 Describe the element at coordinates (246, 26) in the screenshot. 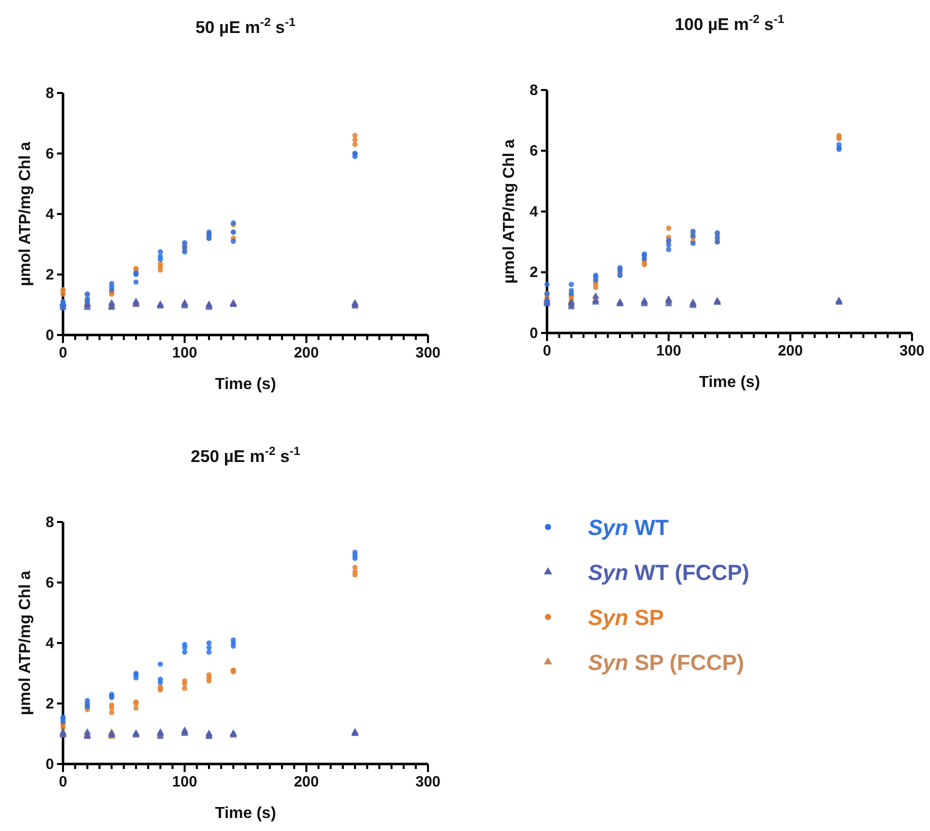

I see `chart-title: 50 µE m$^{-2}$ s$^{-1}$` at that location.